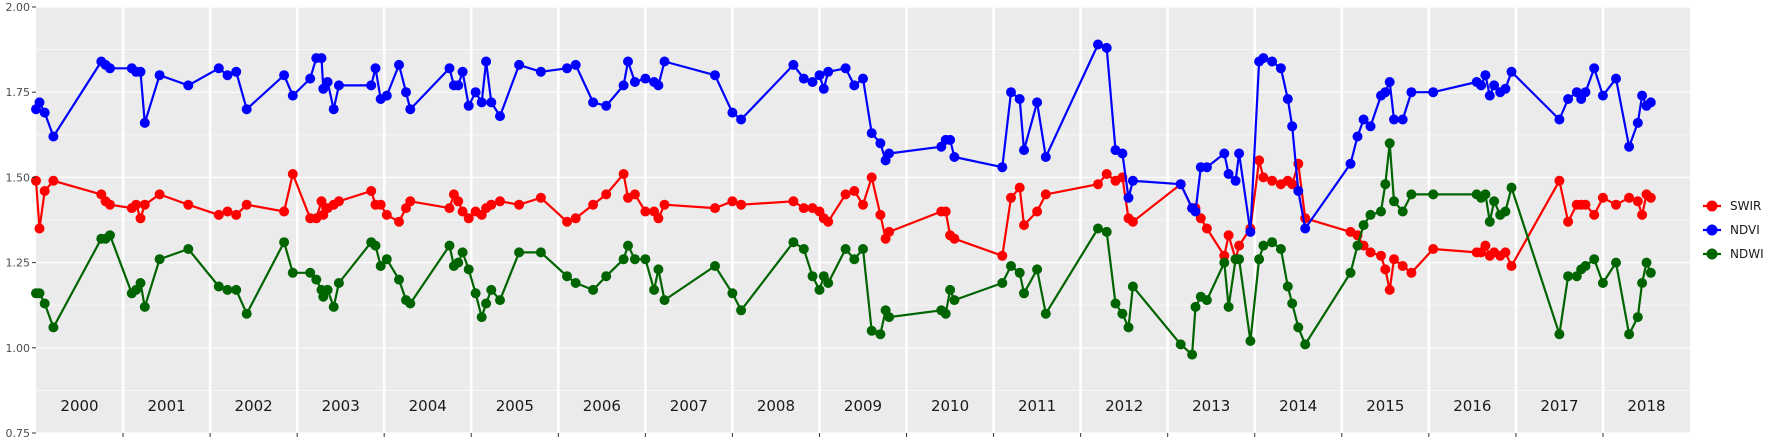 This screenshot has width=1773, height=442. What do you see at coordinates (1559, 406) in the screenshot?
I see `year-label: 2017` at bounding box center [1559, 406].